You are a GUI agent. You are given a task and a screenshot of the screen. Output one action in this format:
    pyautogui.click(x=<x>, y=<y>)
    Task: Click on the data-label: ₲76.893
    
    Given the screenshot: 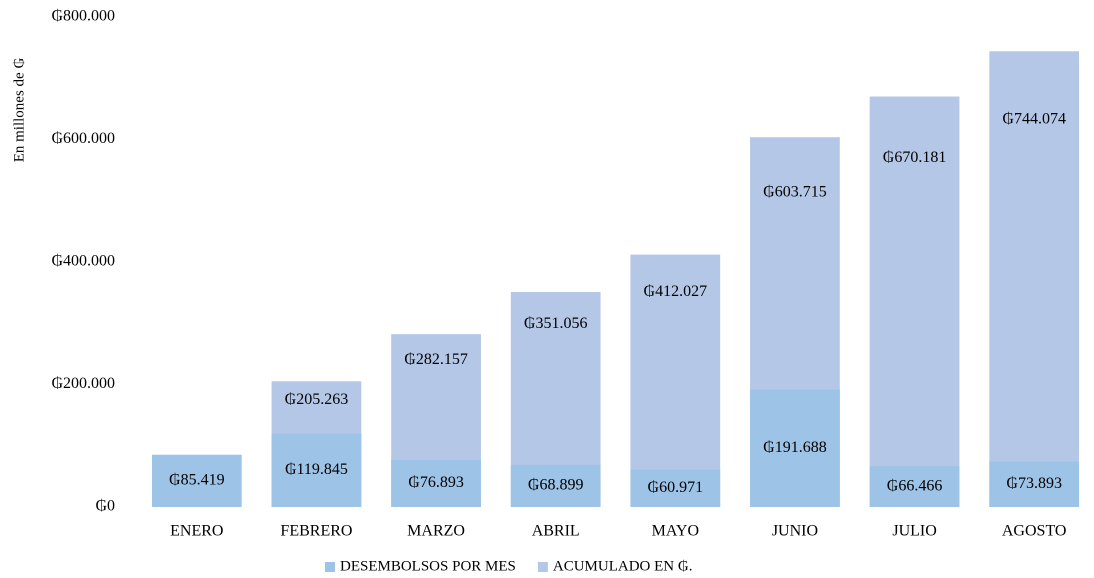 What is the action you would take?
    pyautogui.click(x=436, y=482)
    